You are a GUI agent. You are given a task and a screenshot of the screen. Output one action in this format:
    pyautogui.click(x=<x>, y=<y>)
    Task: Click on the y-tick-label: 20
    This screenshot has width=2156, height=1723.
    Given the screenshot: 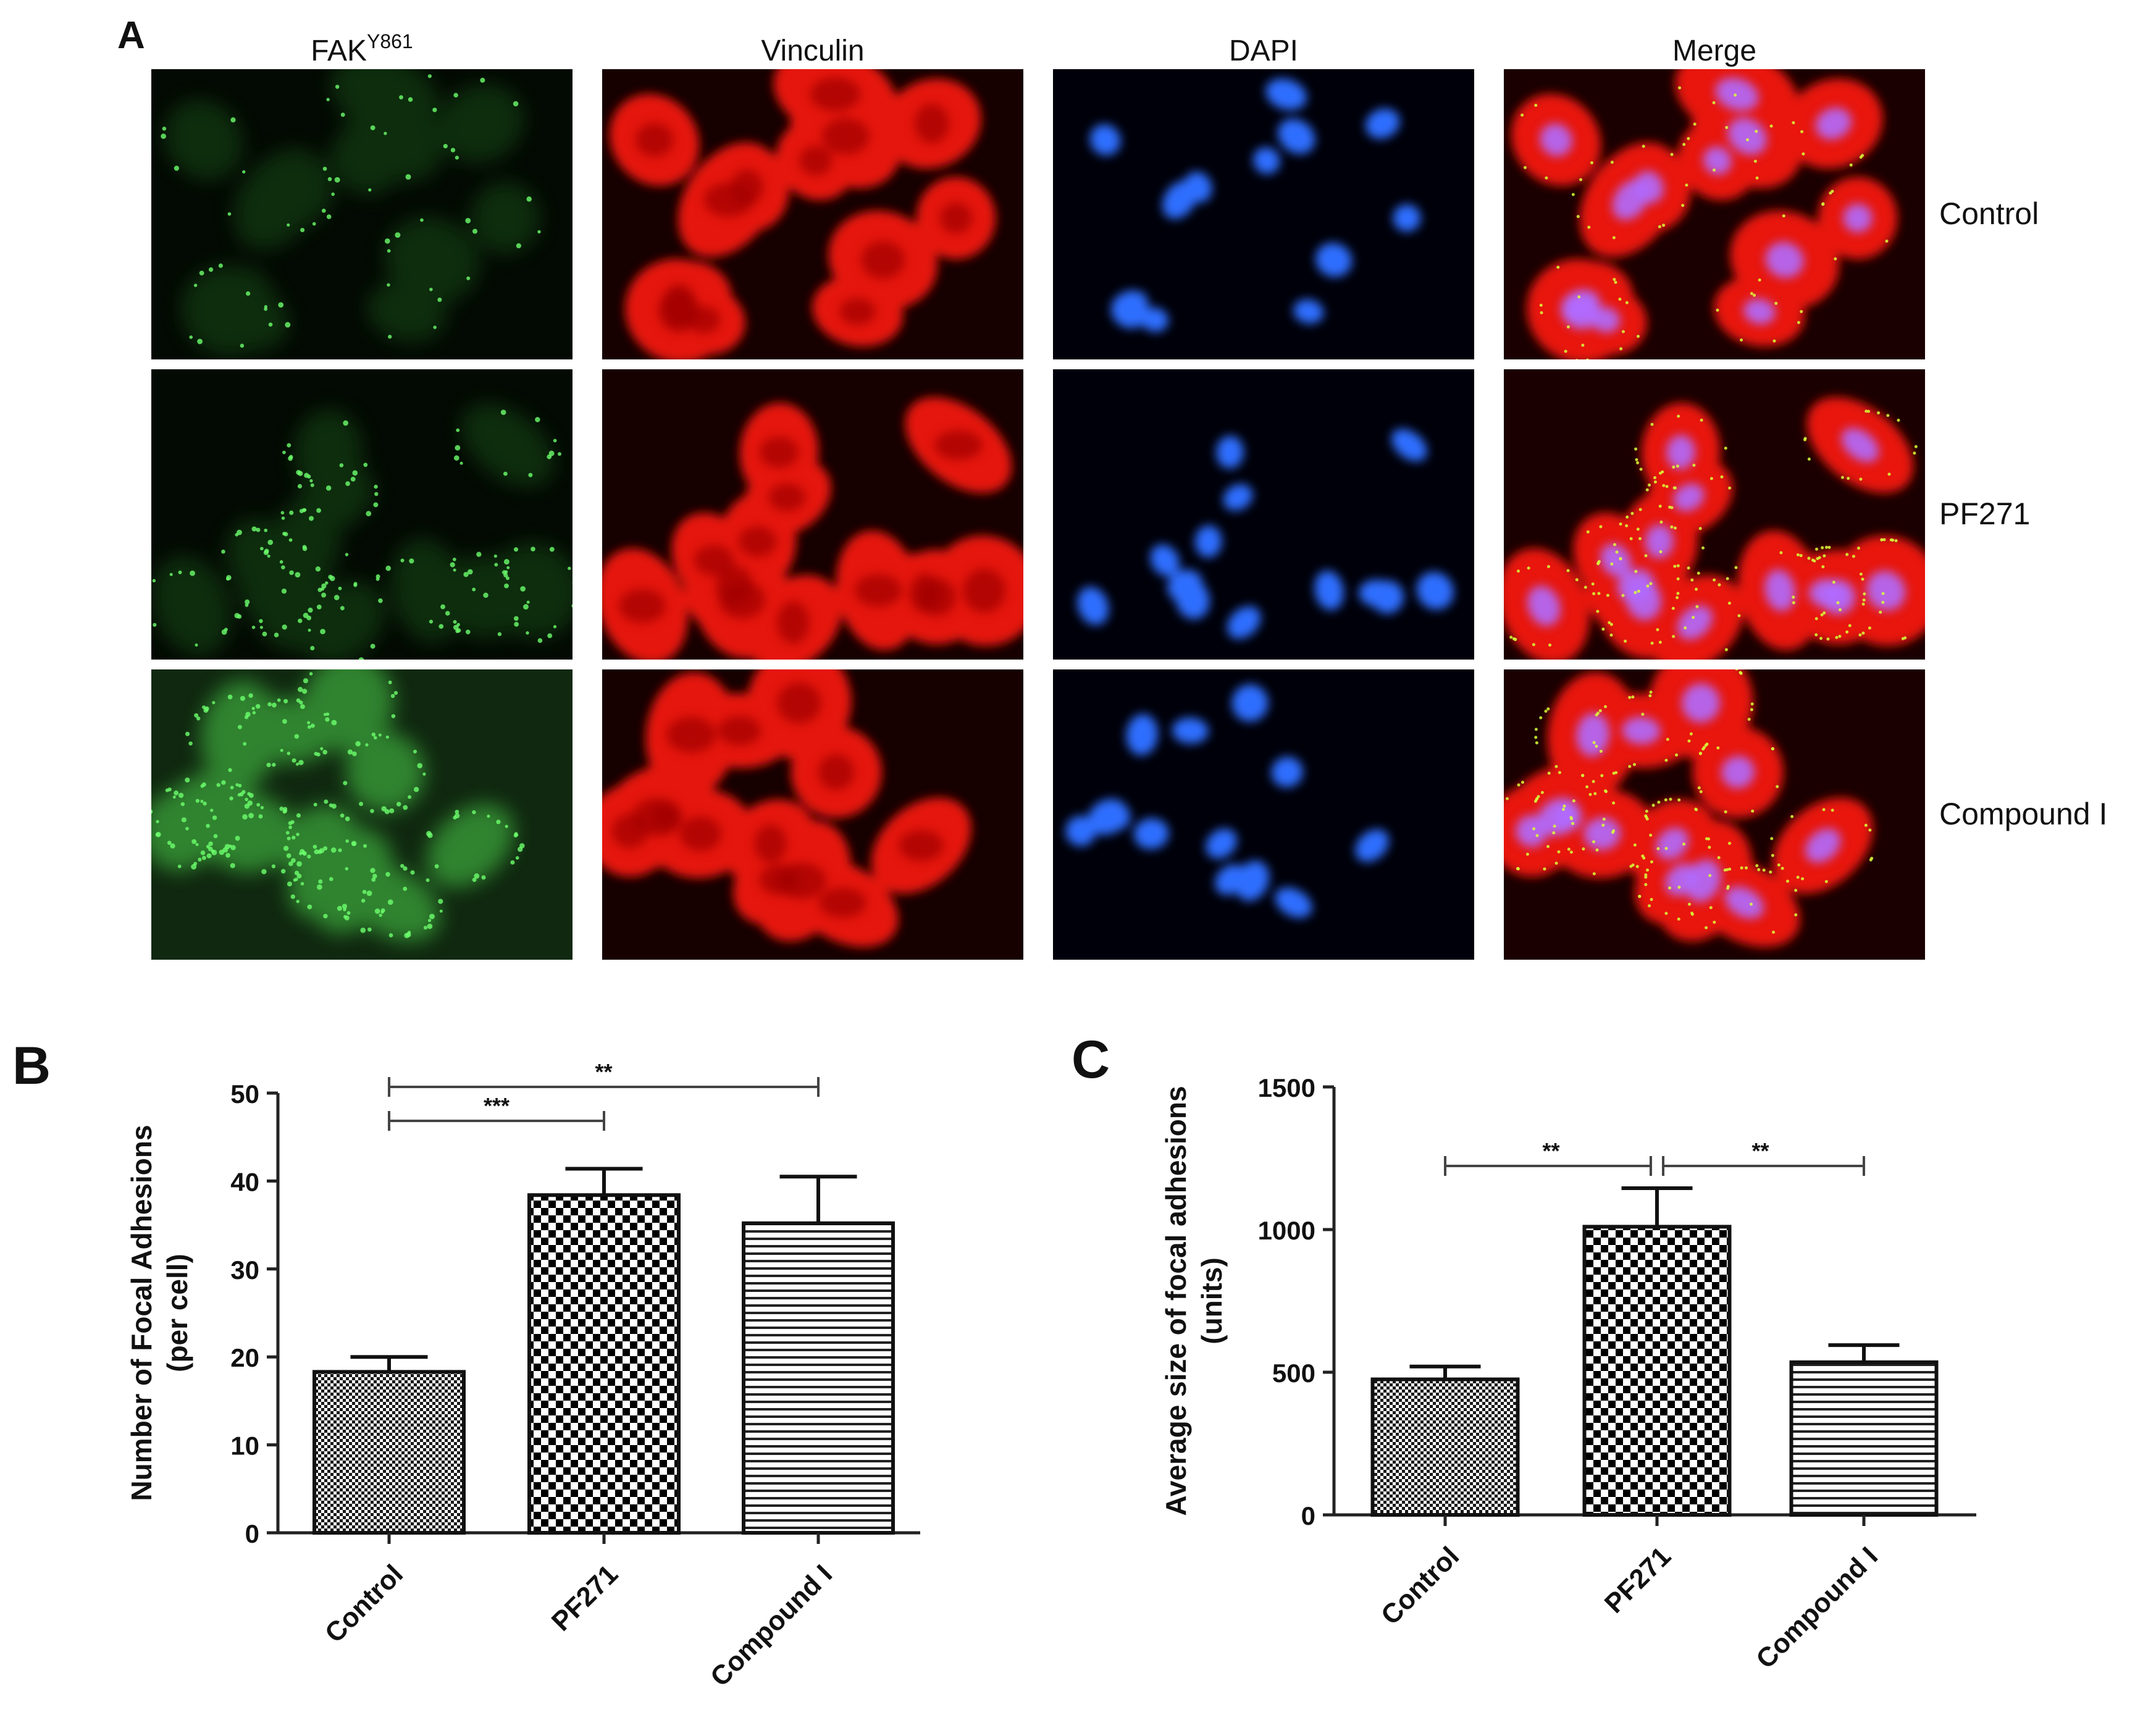 What is the action you would take?
    pyautogui.click(x=245, y=1357)
    